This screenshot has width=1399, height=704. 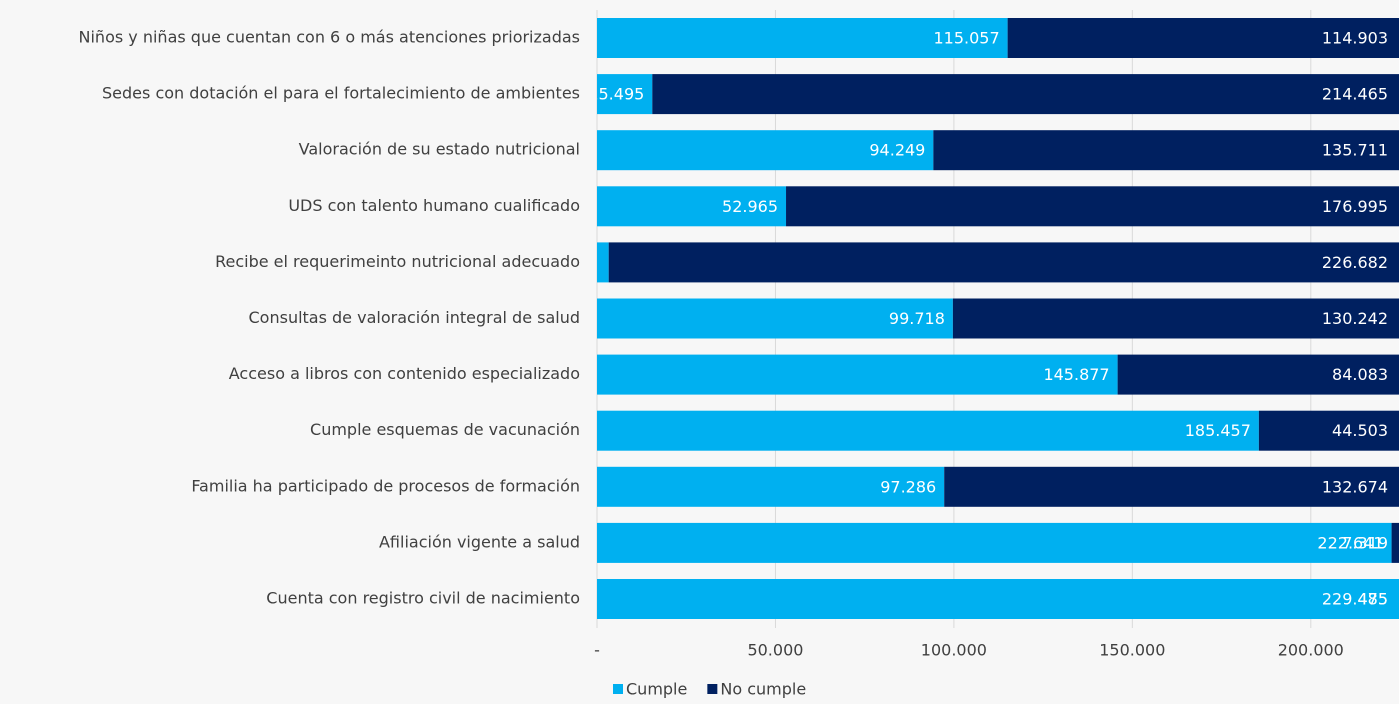 What do you see at coordinates (423, 598) in the screenshot?
I see `category-label: Cuenta con registro civil de nacimiento` at bounding box center [423, 598].